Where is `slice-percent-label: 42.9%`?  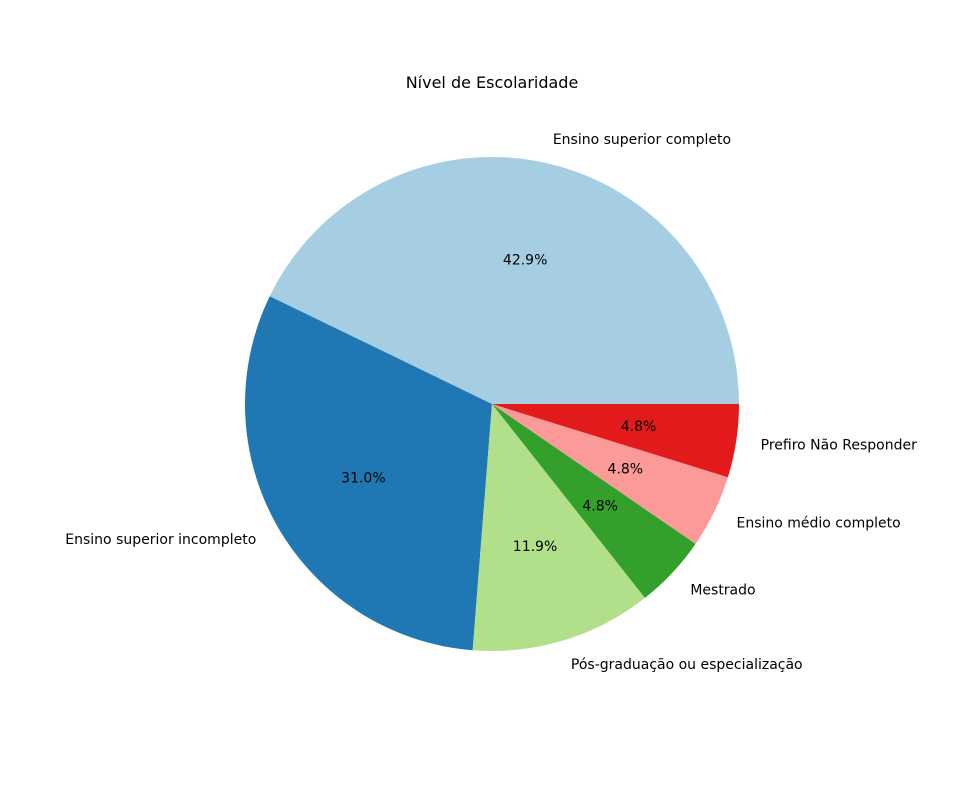 slice-percent-label: 42.9% is located at coordinates (525, 261).